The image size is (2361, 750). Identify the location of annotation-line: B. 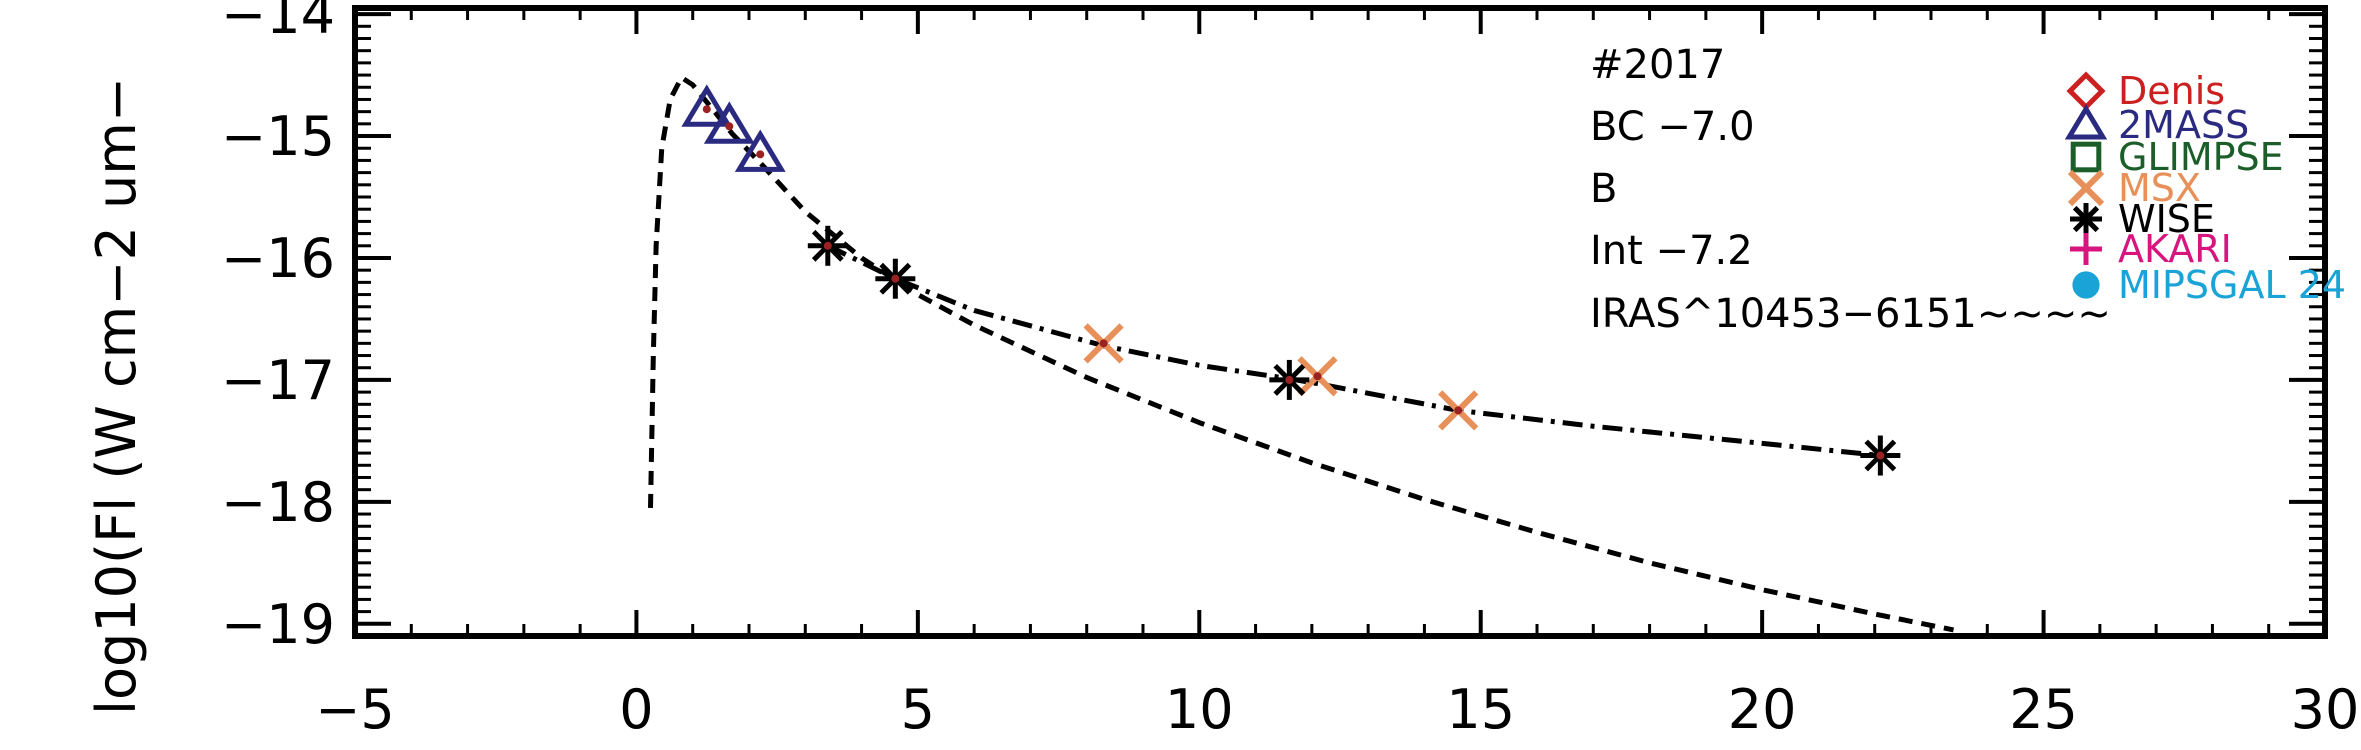
(1603, 189).